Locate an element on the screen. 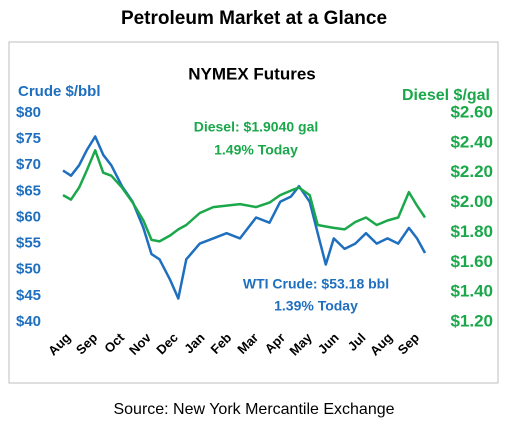  y2-tick-label: $2.40 is located at coordinates (471, 141).